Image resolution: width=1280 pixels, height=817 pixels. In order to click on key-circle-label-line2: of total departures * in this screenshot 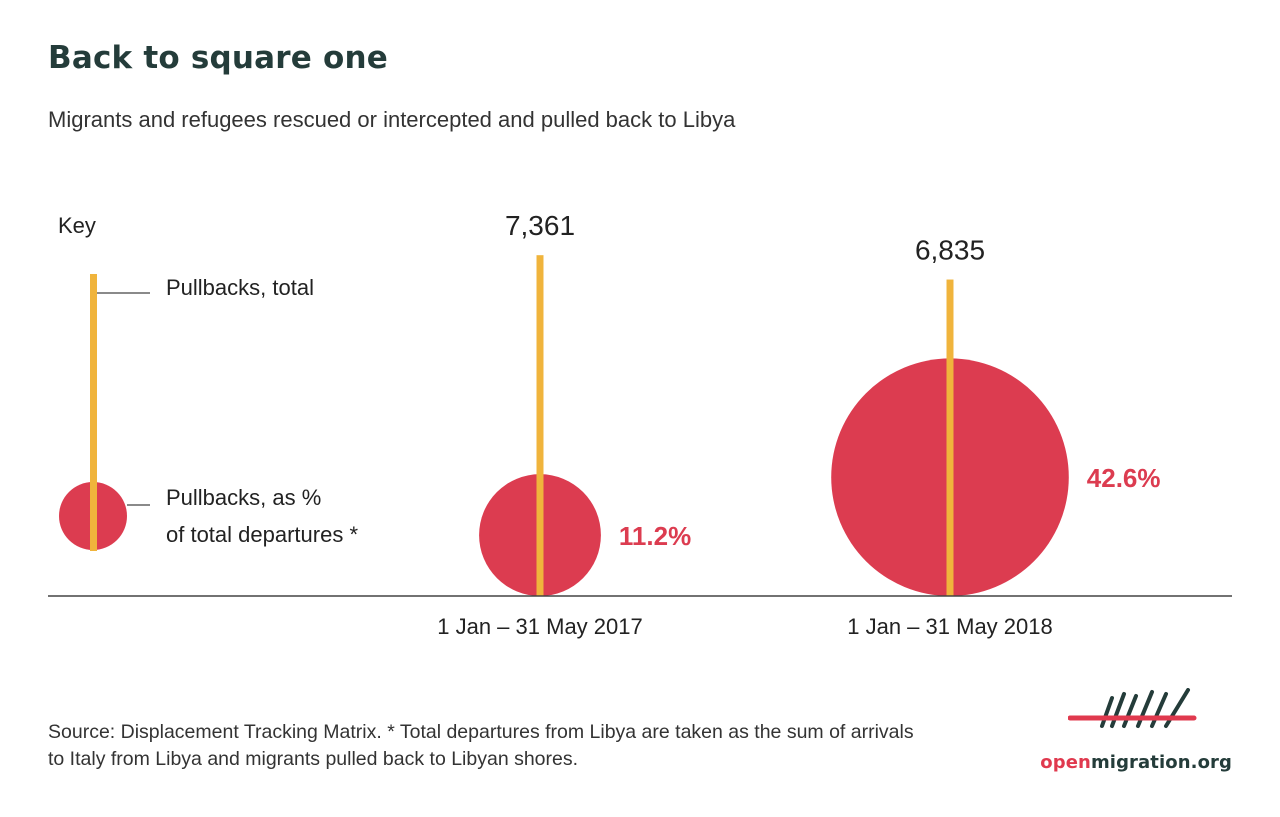, I will do `click(262, 534)`.